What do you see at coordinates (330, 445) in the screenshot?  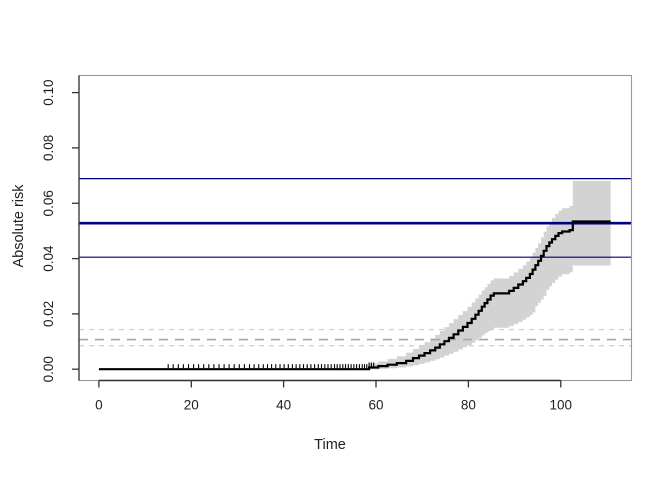 I see `x-axis-title: Time` at bounding box center [330, 445].